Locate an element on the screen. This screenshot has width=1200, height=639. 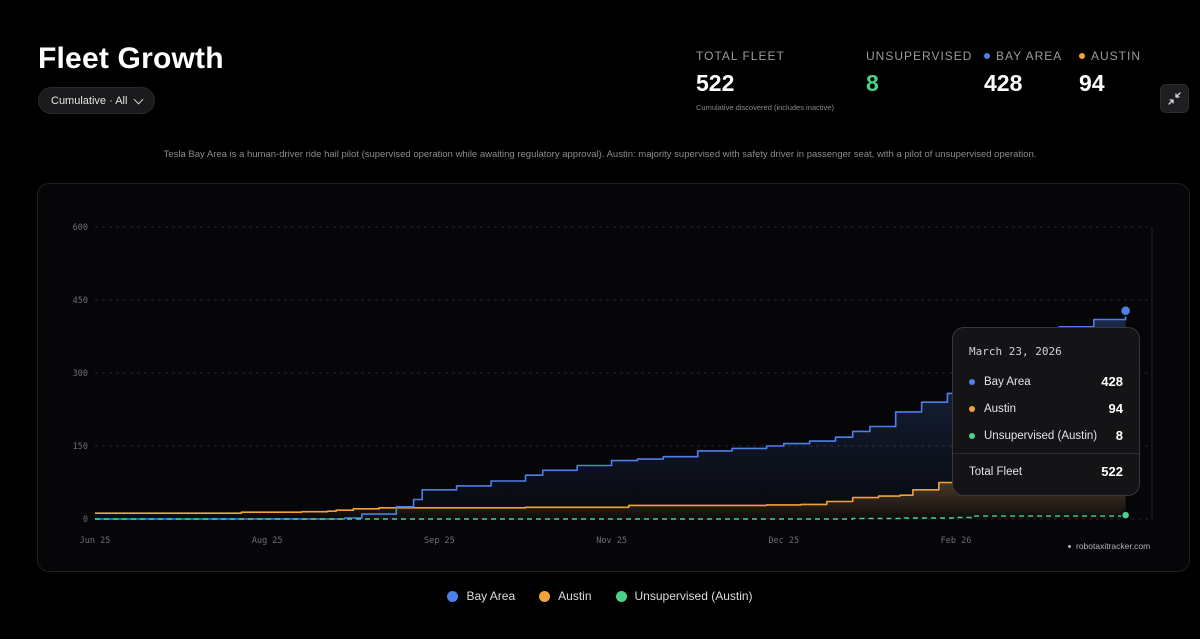
legend-item-bay-area: Bay Area is located at coordinates (481, 596).